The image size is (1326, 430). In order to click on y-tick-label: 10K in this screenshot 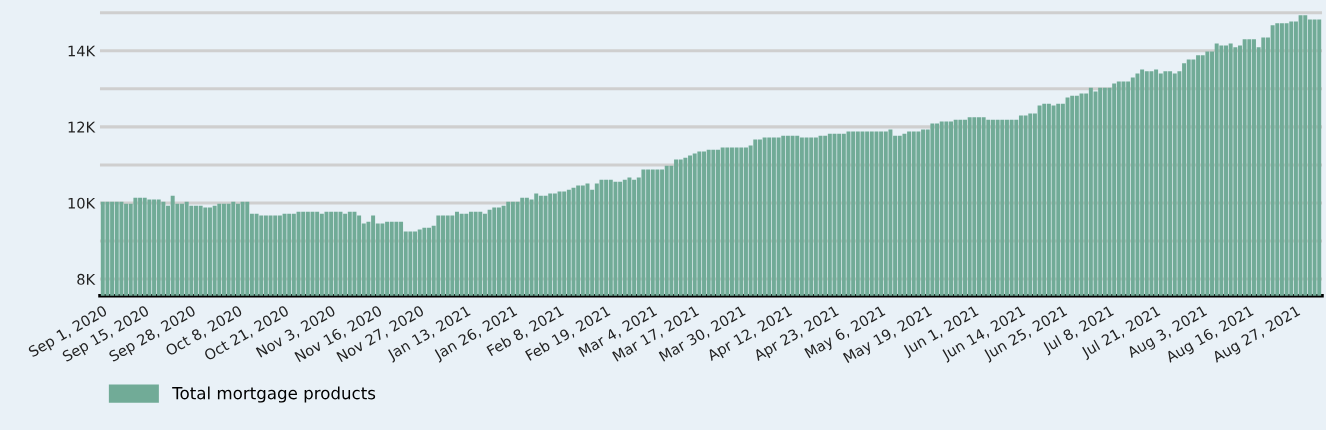, I will do `click(82, 203)`.